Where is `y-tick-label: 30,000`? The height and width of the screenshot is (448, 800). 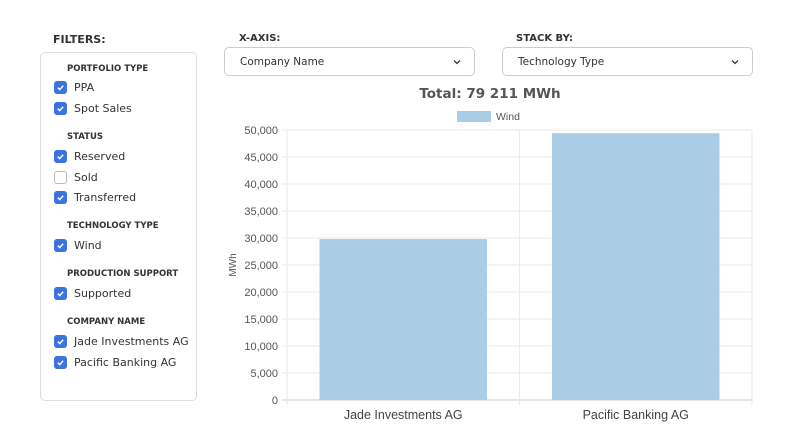
y-tick-label: 30,000 is located at coordinates (261, 239).